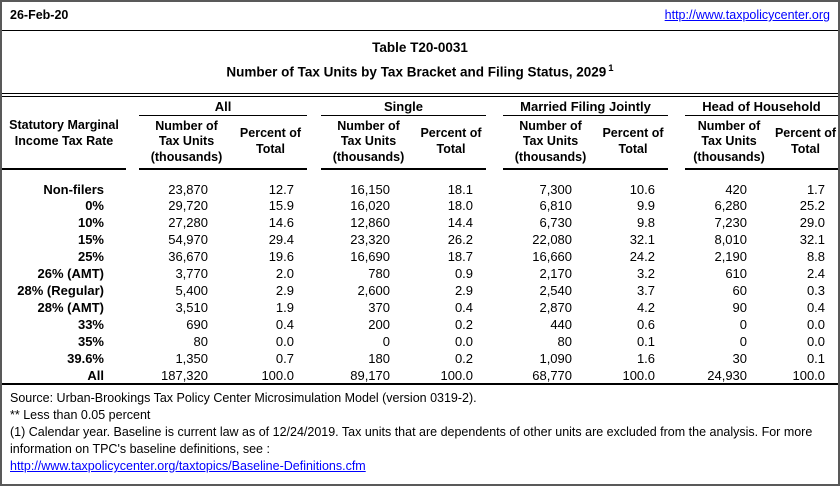  What do you see at coordinates (460, 222) in the screenshot?
I see `cell-percent-of-total: 14.4` at bounding box center [460, 222].